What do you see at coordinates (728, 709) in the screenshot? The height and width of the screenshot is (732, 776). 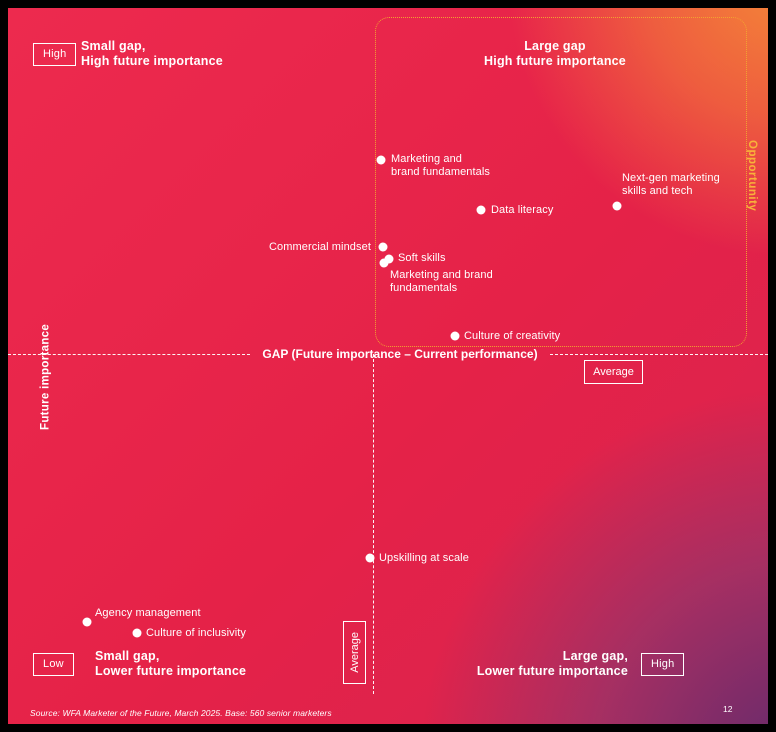 I see `page-number: 12` at bounding box center [728, 709].